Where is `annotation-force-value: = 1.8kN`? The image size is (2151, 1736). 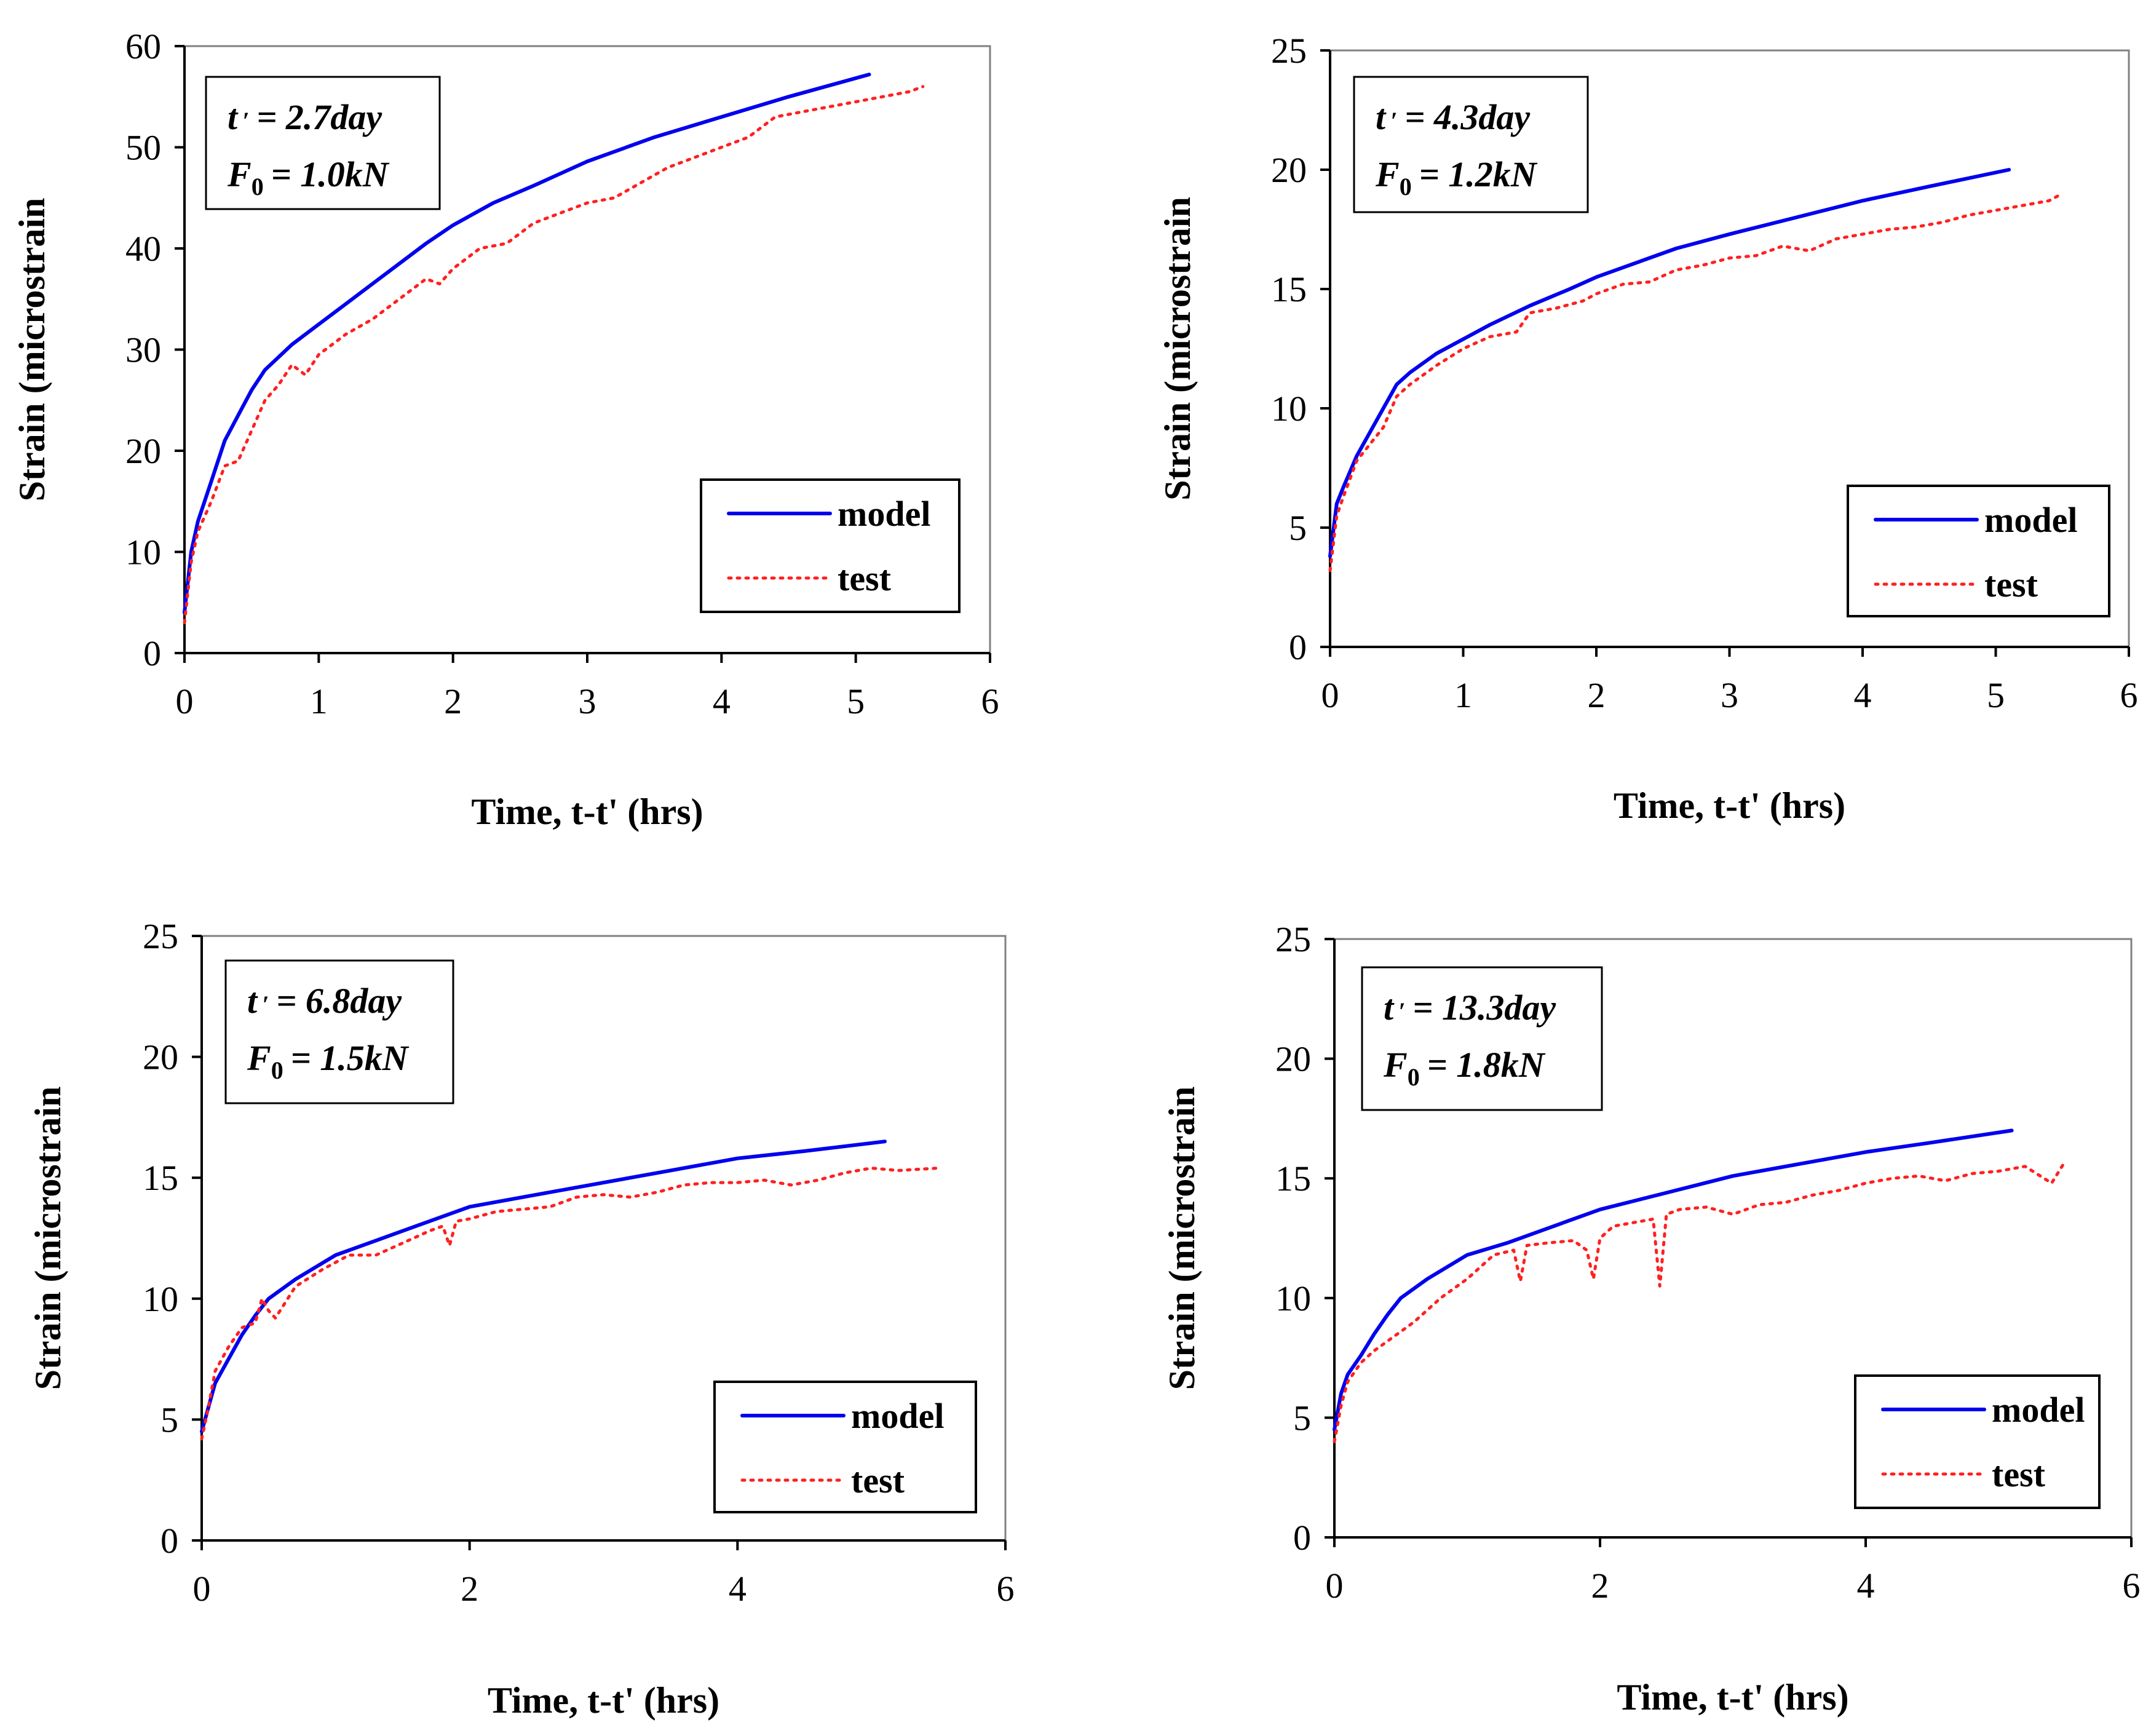
annotation-force-value: = 1.8kN is located at coordinates (1486, 1065).